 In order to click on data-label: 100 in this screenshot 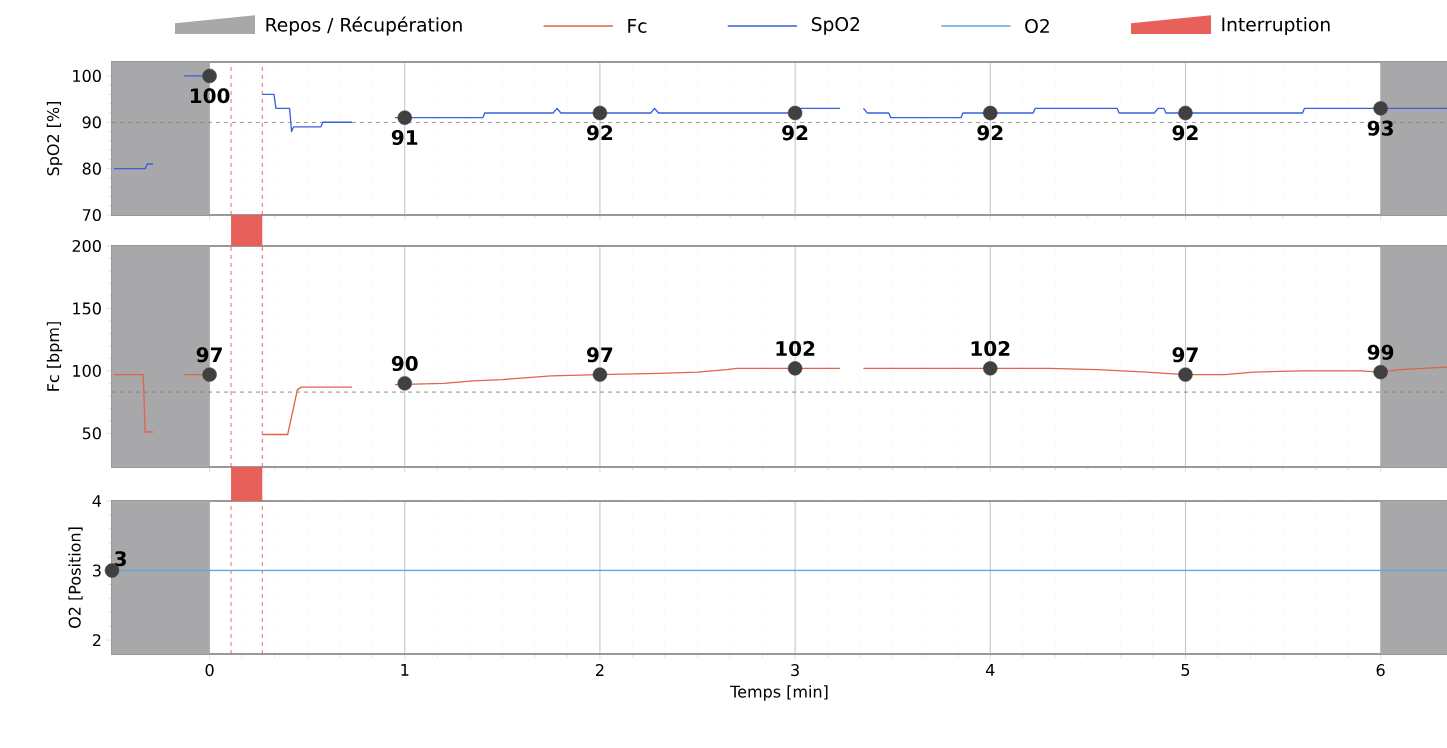, I will do `click(210, 96)`.